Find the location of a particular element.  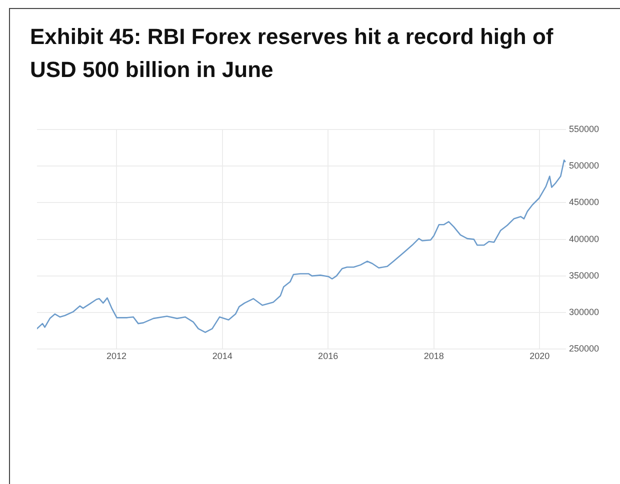

x-tick-label: 2014 is located at coordinates (222, 356).